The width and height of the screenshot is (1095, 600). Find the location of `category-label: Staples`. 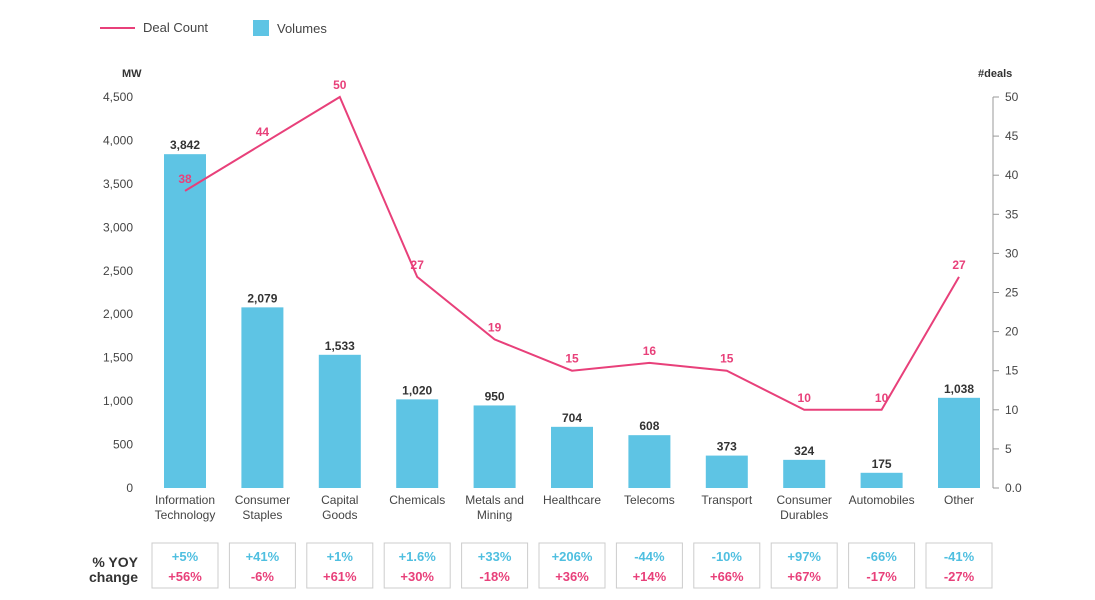

category-label: Staples is located at coordinates (262, 515).